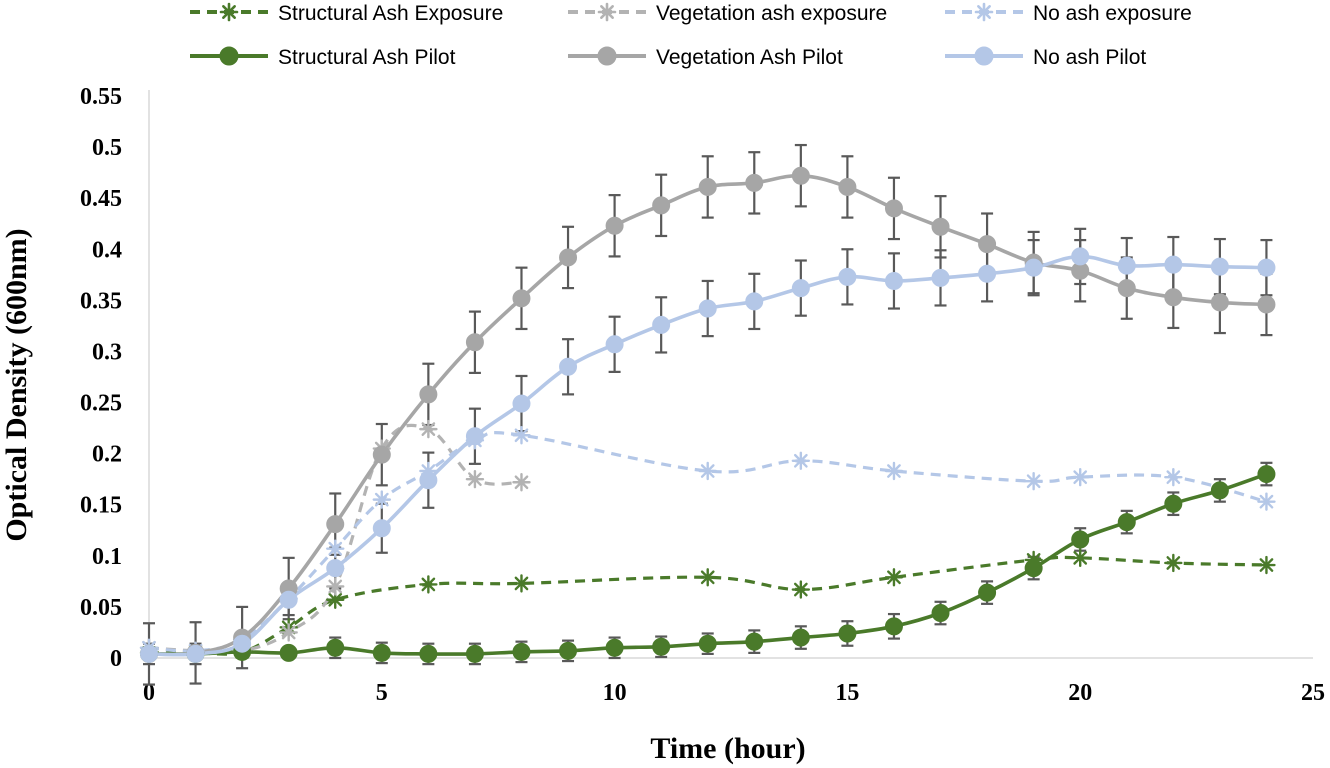 The height and width of the screenshot is (768, 1330). Describe the element at coordinates (1313, 693) in the screenshot. I see `x-tick-label: 25` at that location.